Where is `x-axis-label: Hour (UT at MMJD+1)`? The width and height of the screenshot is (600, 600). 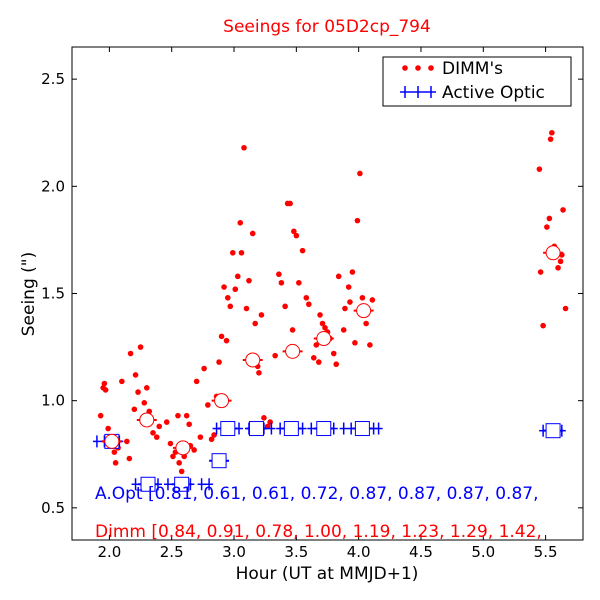 x-axis-label: Hour (UT at MMJD+1) is located at coordinates (327, 574).